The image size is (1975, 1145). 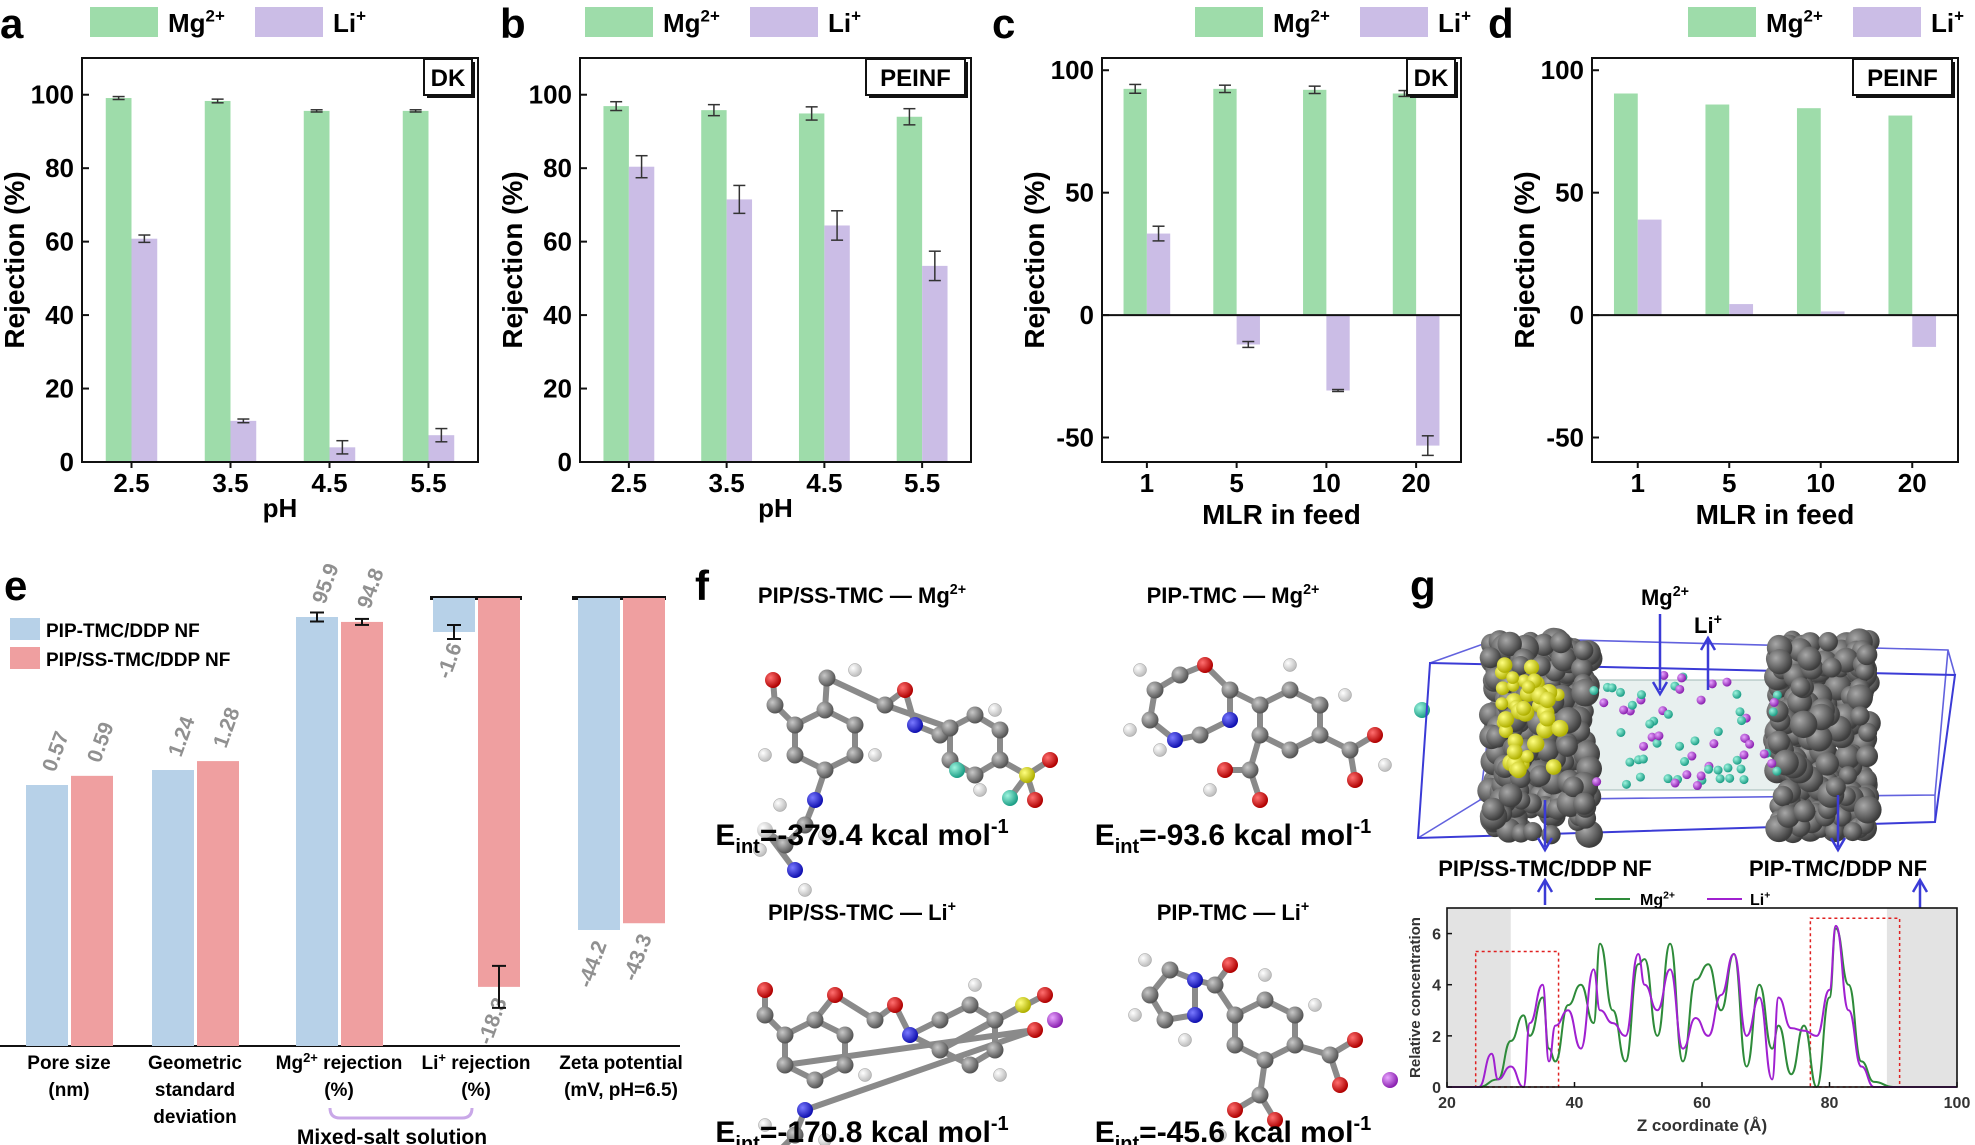 What do you see at coordinates (1577, 315) in the screenshot?
I see `y-tick-label-d: 0` at bounding box center [1577, 315].